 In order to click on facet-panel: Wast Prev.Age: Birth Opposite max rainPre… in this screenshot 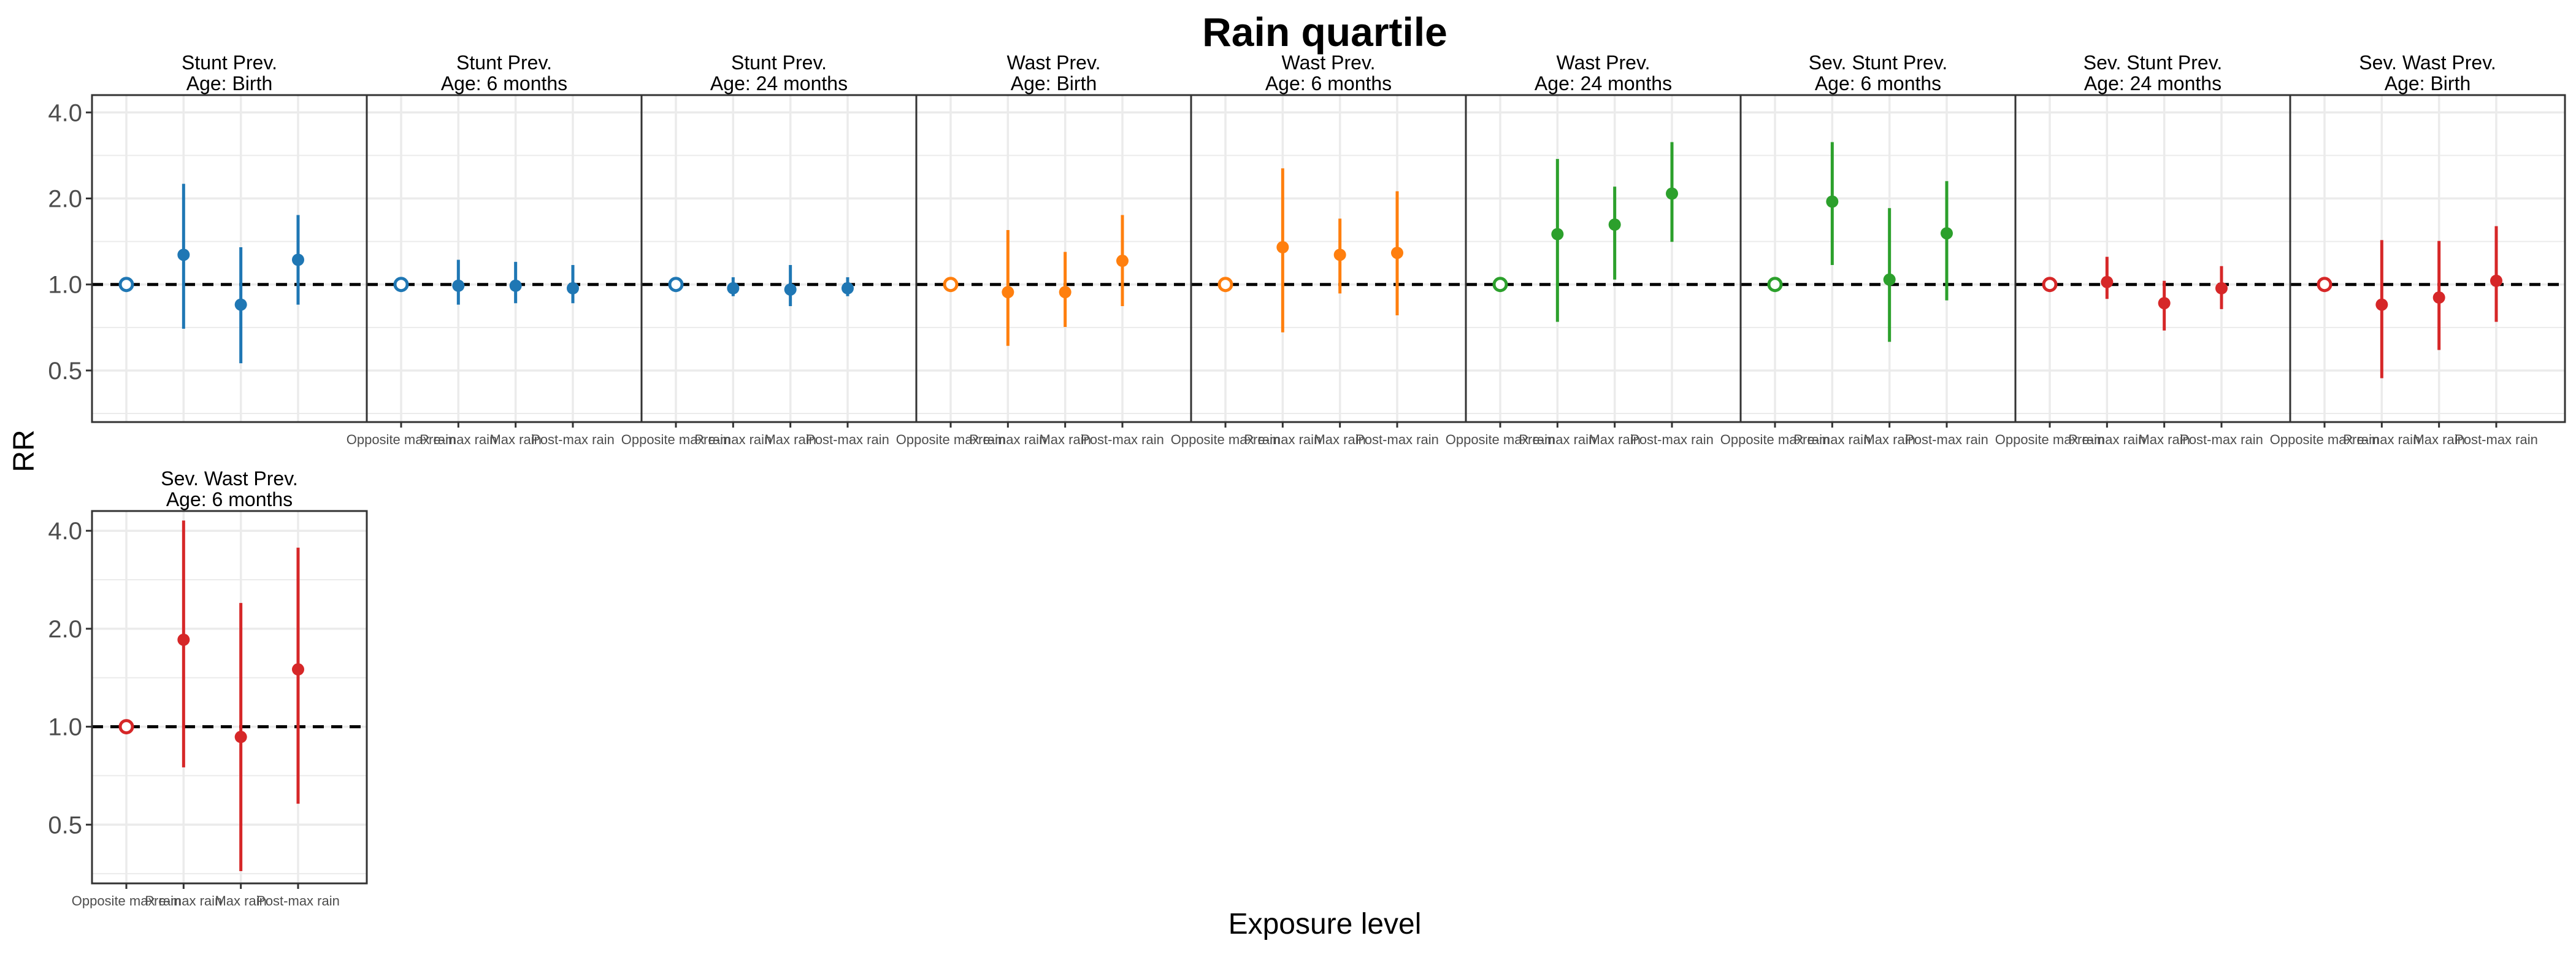, I will do `click(1044, 250)`.